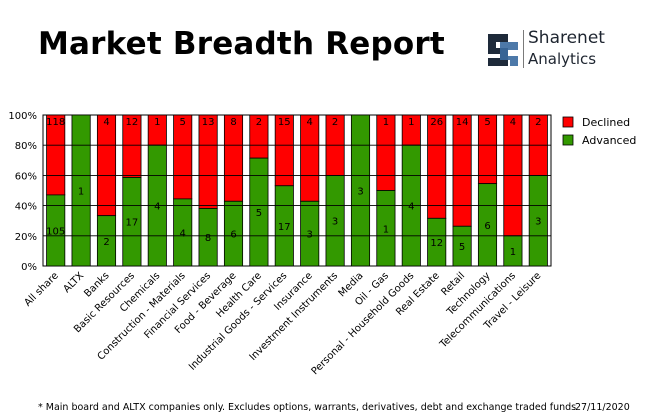 Image resolution: width=655 pixels, height=420 pixels. Describe the element at coordinates (132, 122) in the screenshot. I see `data-label-declined: 12` at that location.